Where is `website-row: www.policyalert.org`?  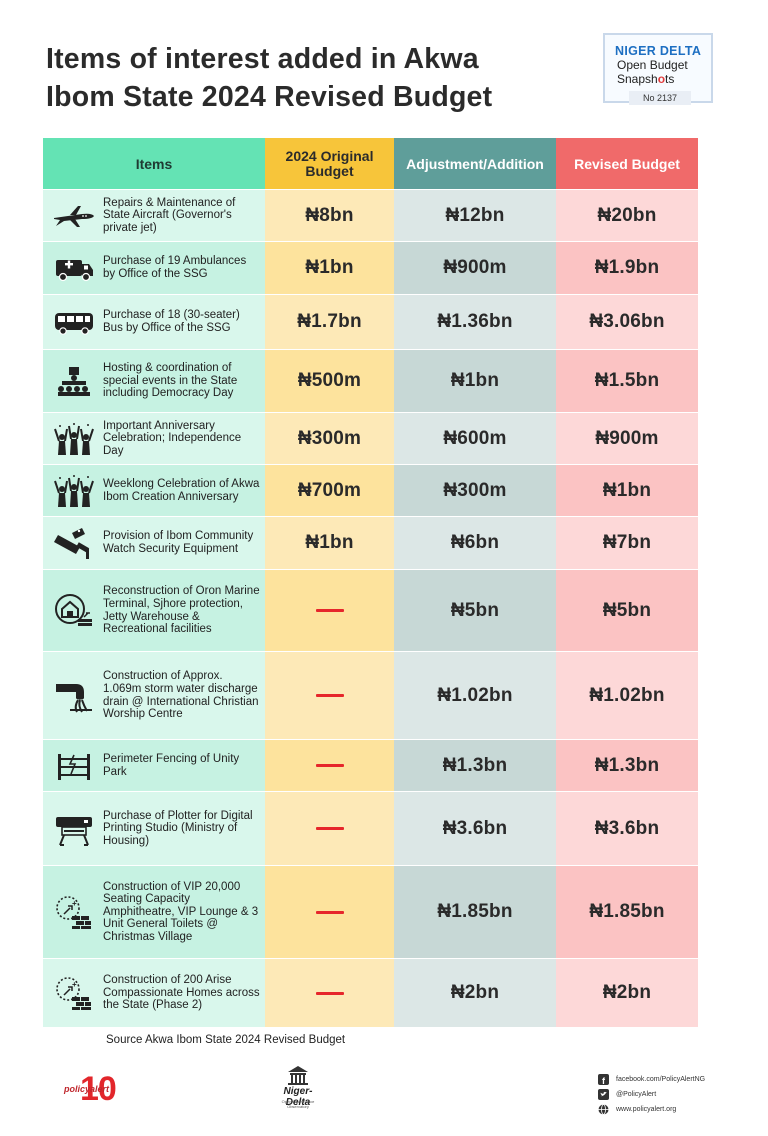
website-row: www.policyalert.org is located at coordinates (651, 1109).